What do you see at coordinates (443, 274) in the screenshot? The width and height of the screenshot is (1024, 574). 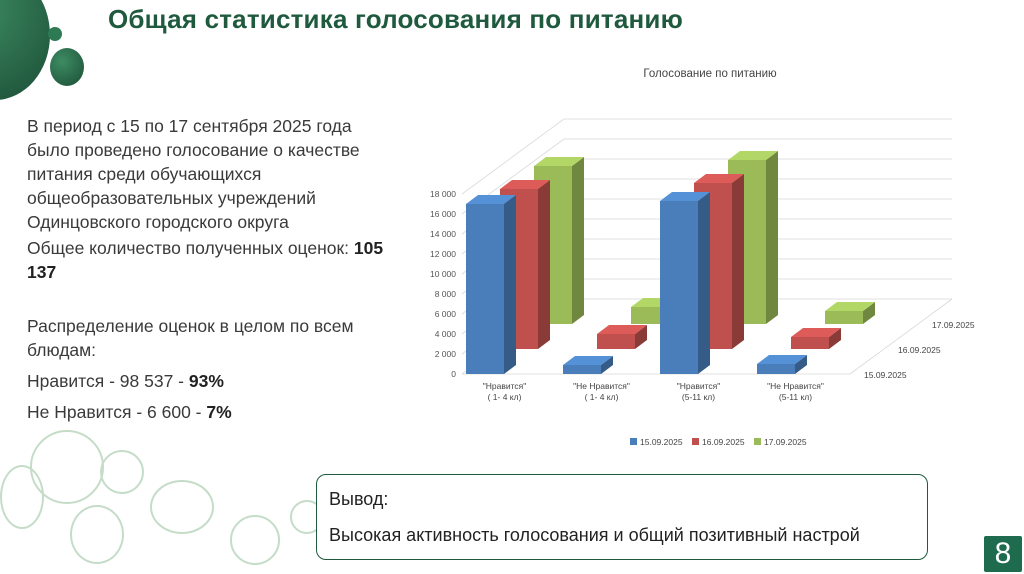 I see `y-tick-label: 10 000` at bounding box center [443, 274].